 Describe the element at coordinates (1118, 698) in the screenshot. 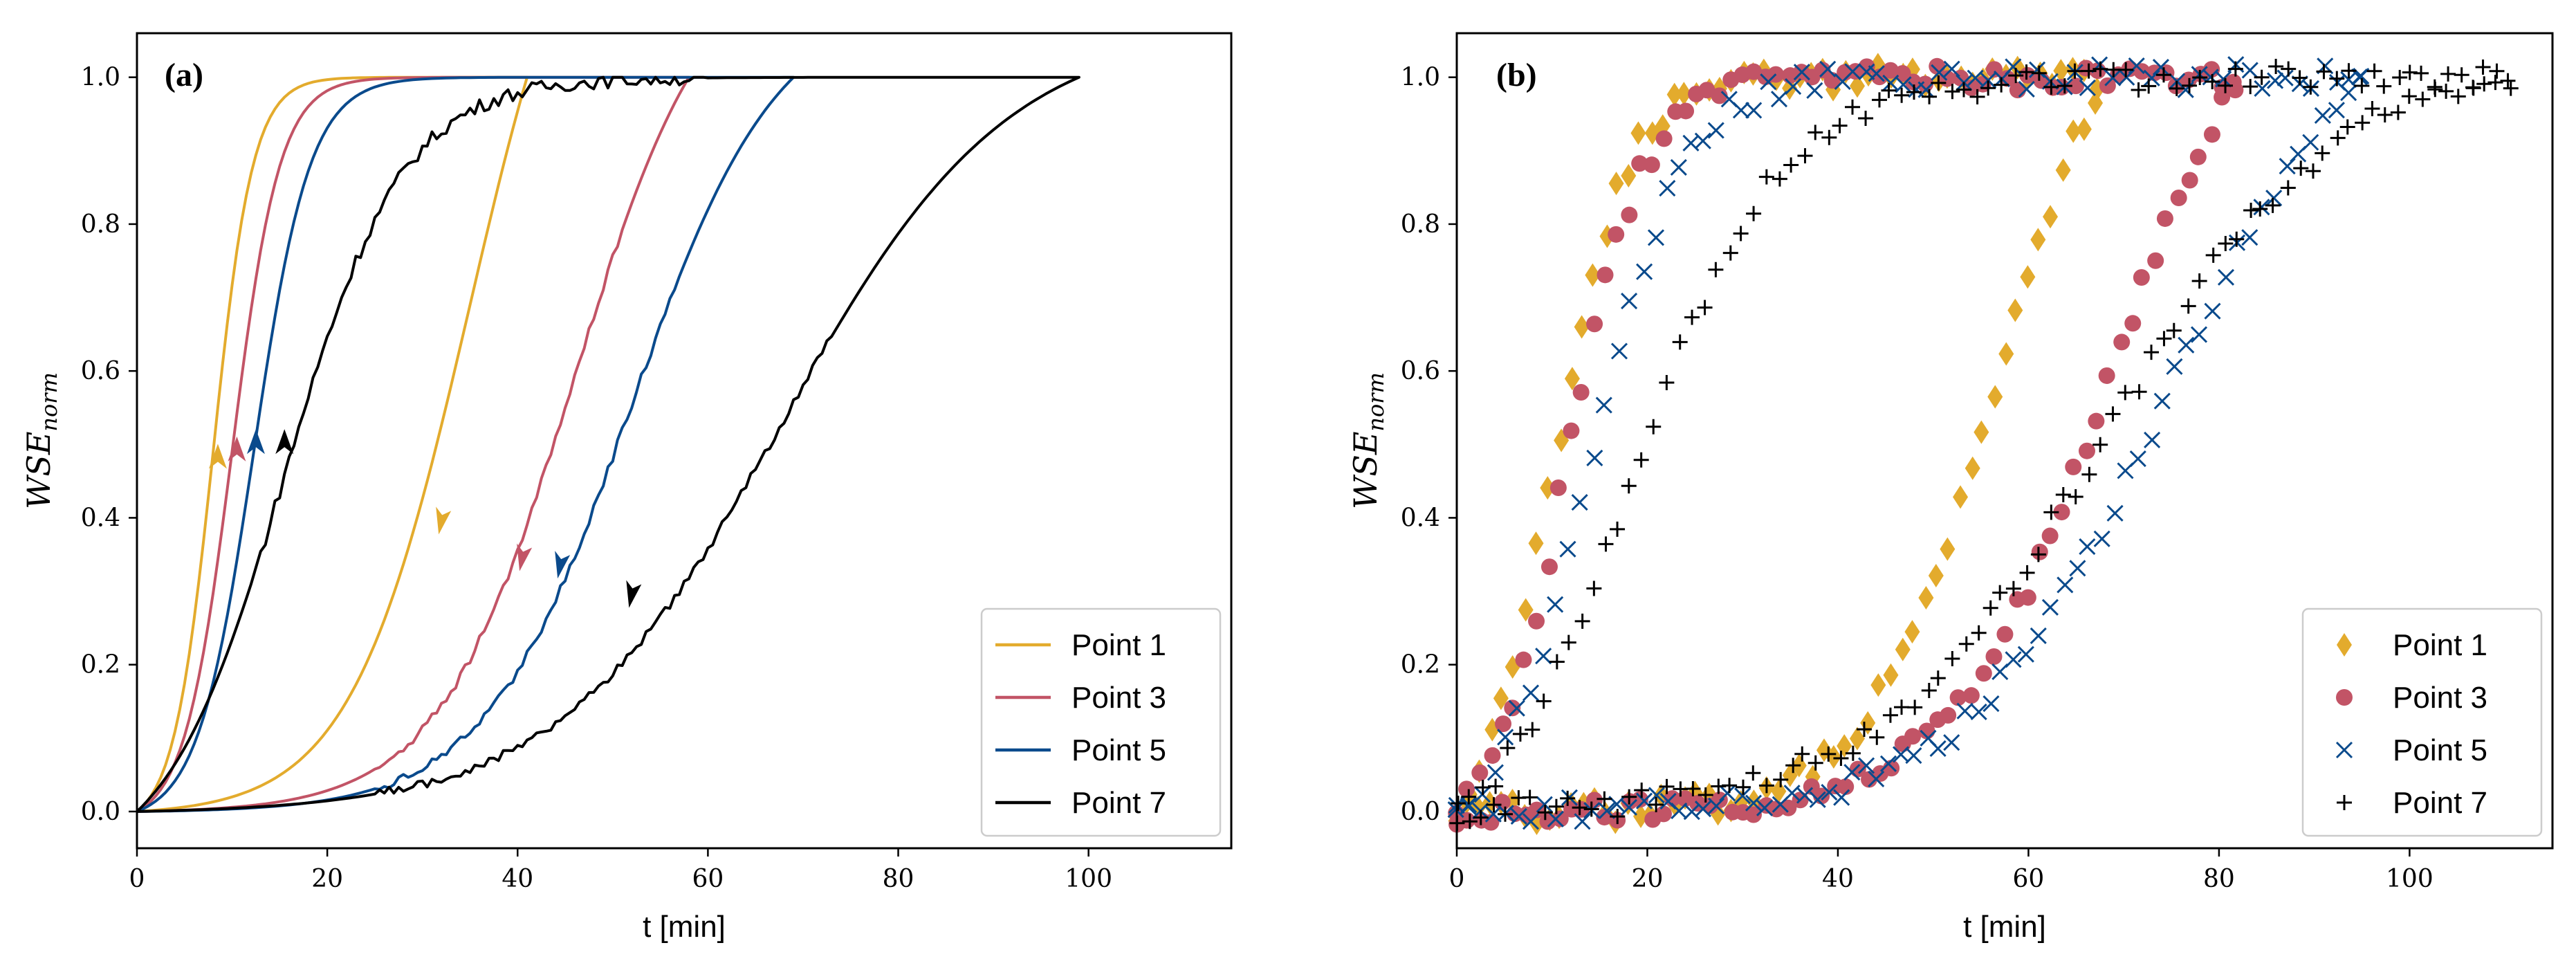

I see `legend-label: Point 3` at that location.